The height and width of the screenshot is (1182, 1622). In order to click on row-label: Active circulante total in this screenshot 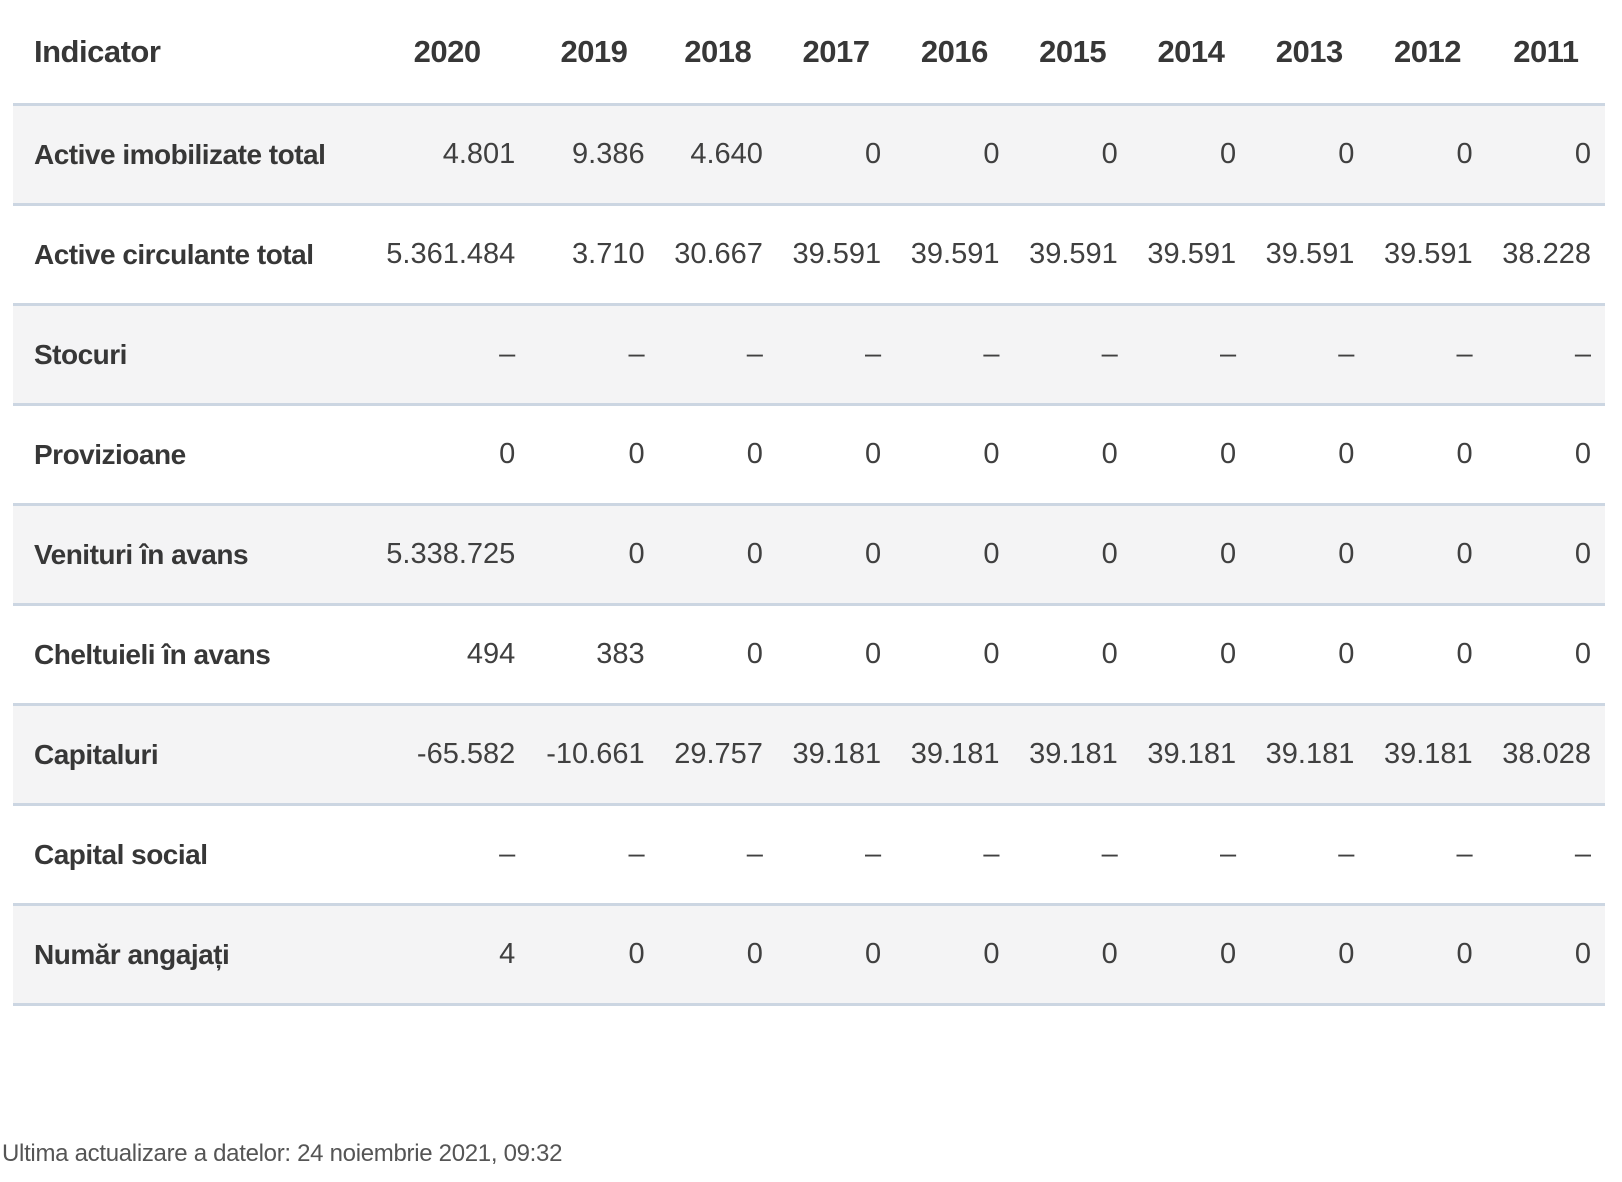, I will do `click(174, 254)`.